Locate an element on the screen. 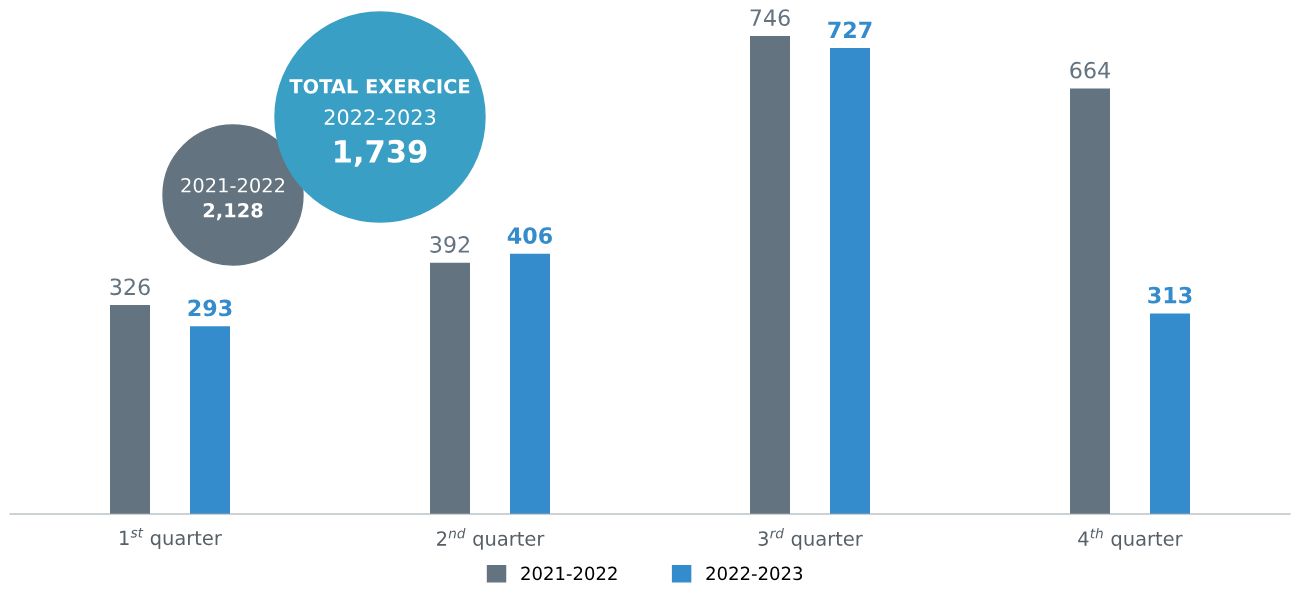  x-tick-label: 3$^{rd}$ quarter is located at coordinates (810, 538).